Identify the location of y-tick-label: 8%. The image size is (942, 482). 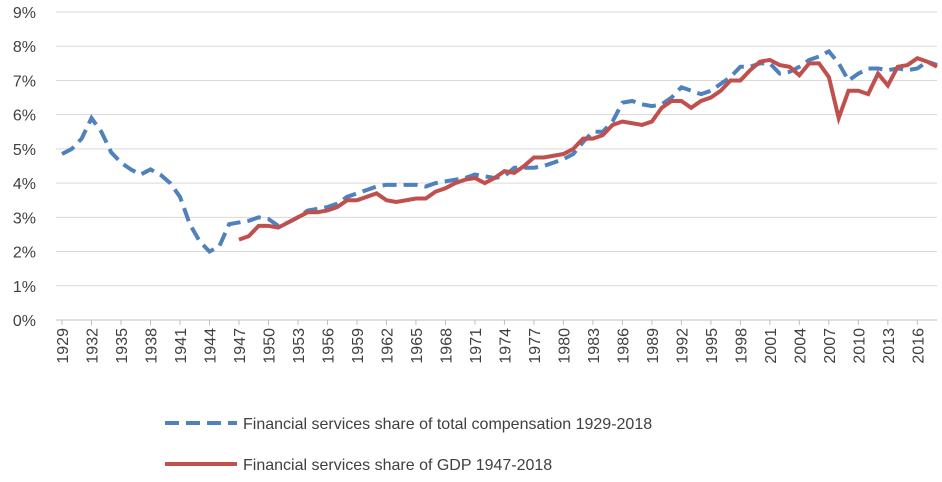
(24, 47).